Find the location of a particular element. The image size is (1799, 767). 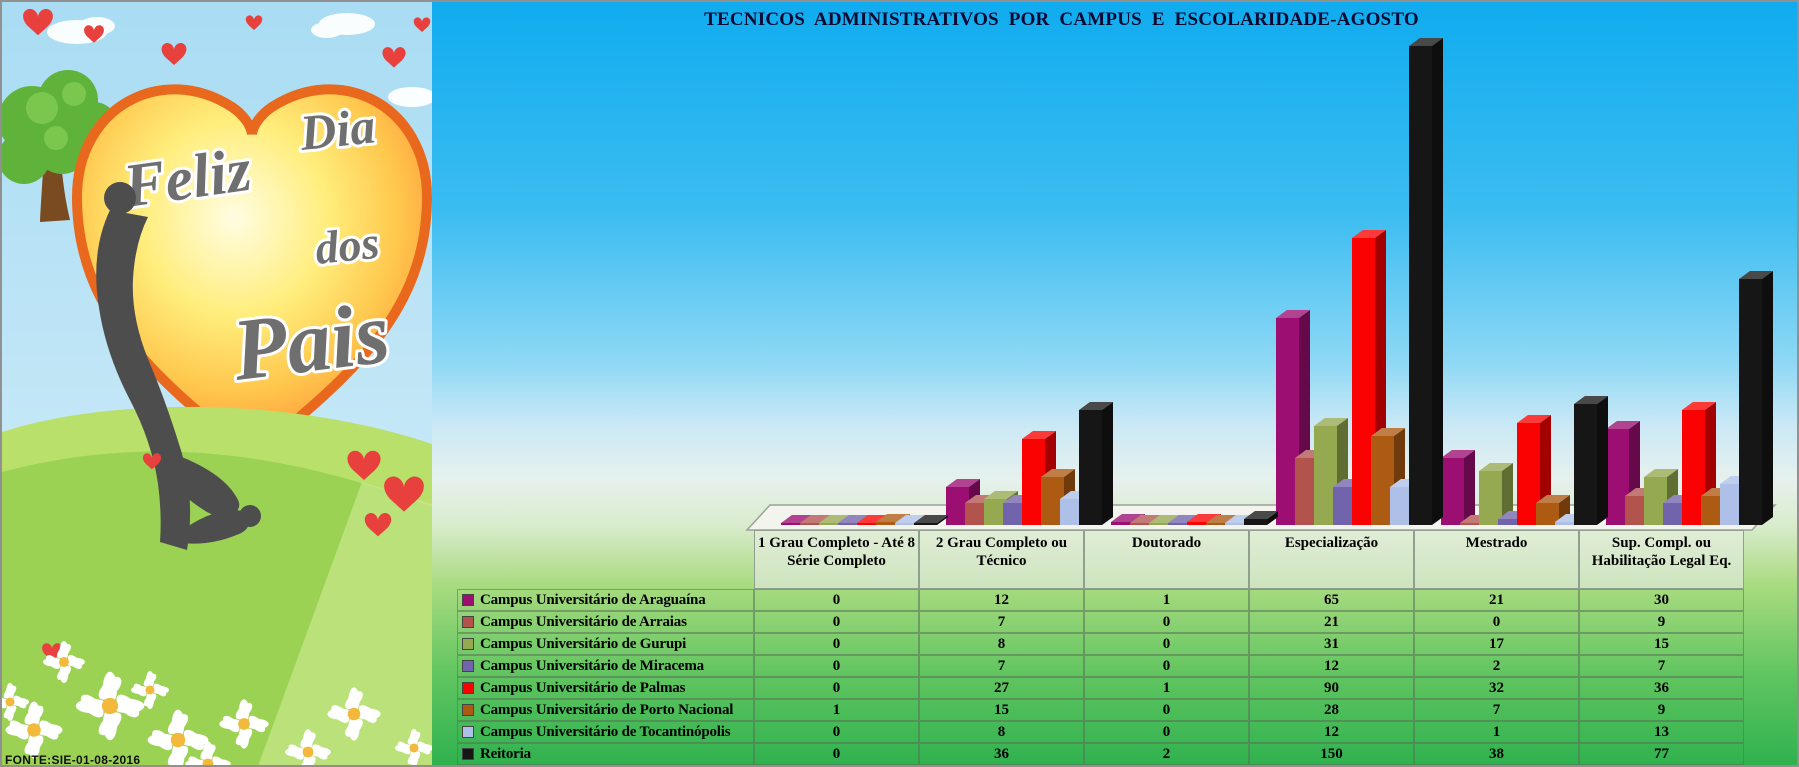

table-value-cell: 27 is located at coordinates (1001, 688).